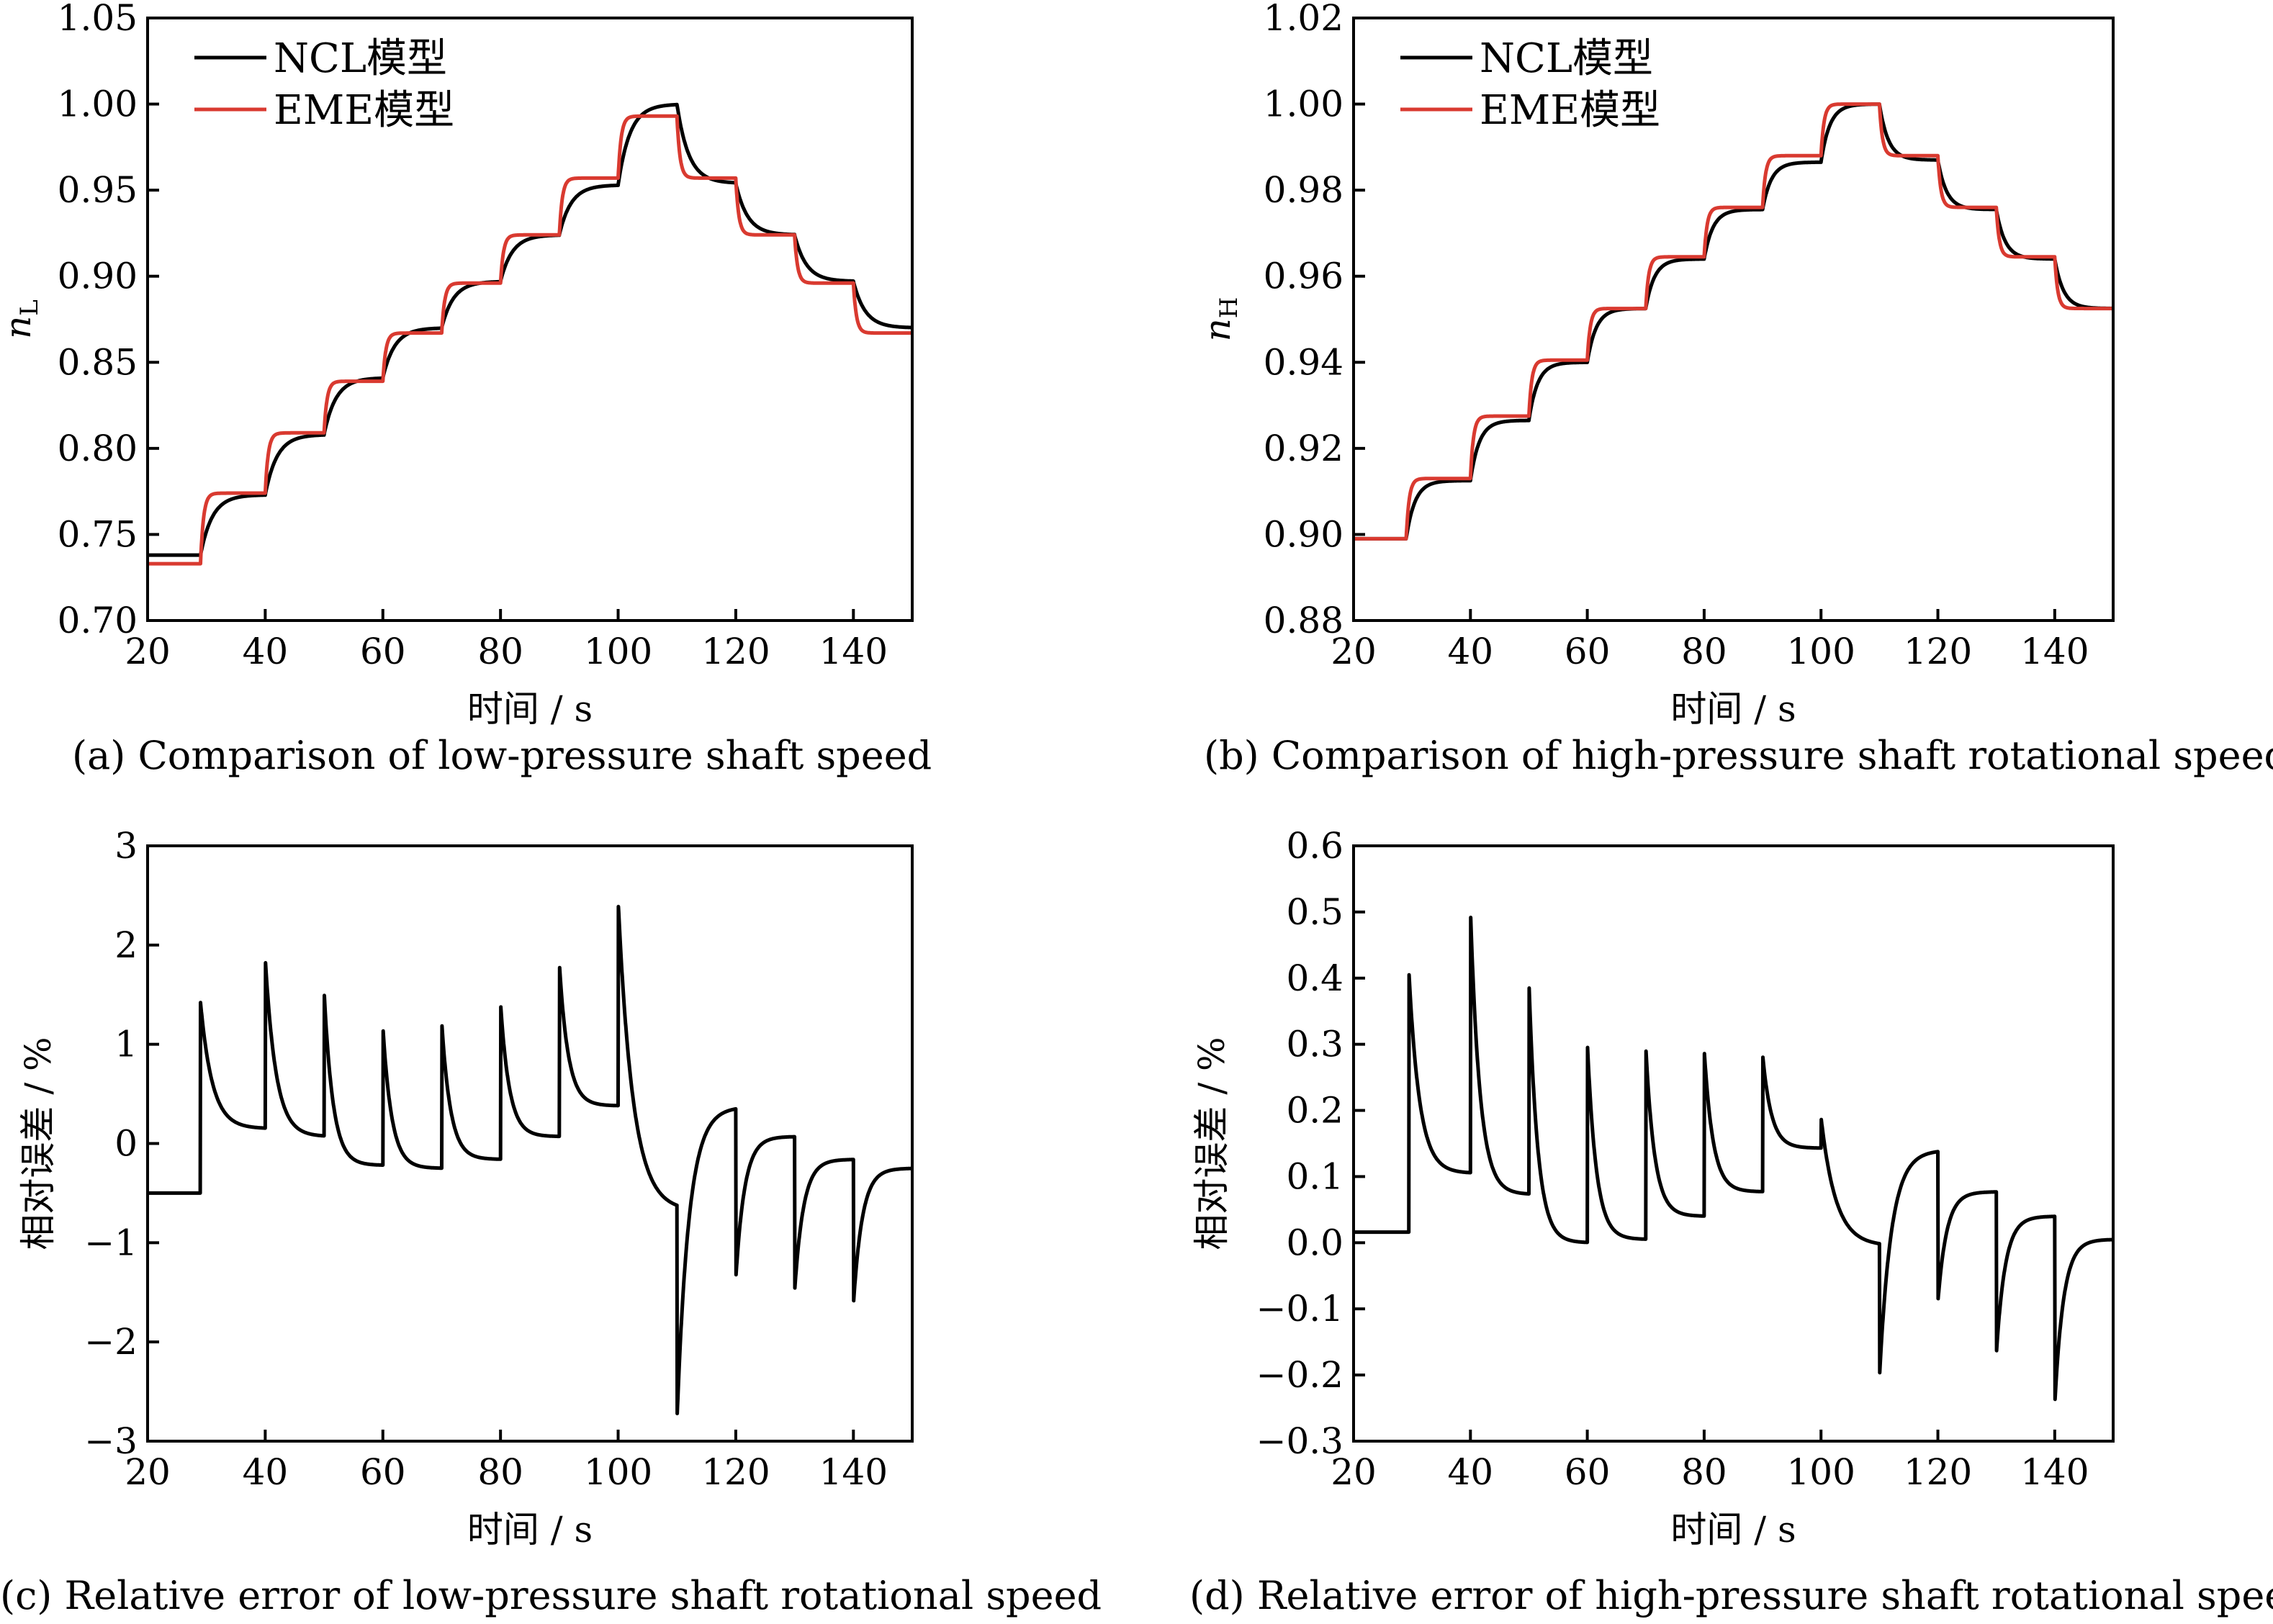 The width and height of the screenshot is (2273, 1624). What do you see at coordinates (735, 1472) in the screenshot?
I see `x-tick-label-c-5: 120` at bounding box center [735, 1472].